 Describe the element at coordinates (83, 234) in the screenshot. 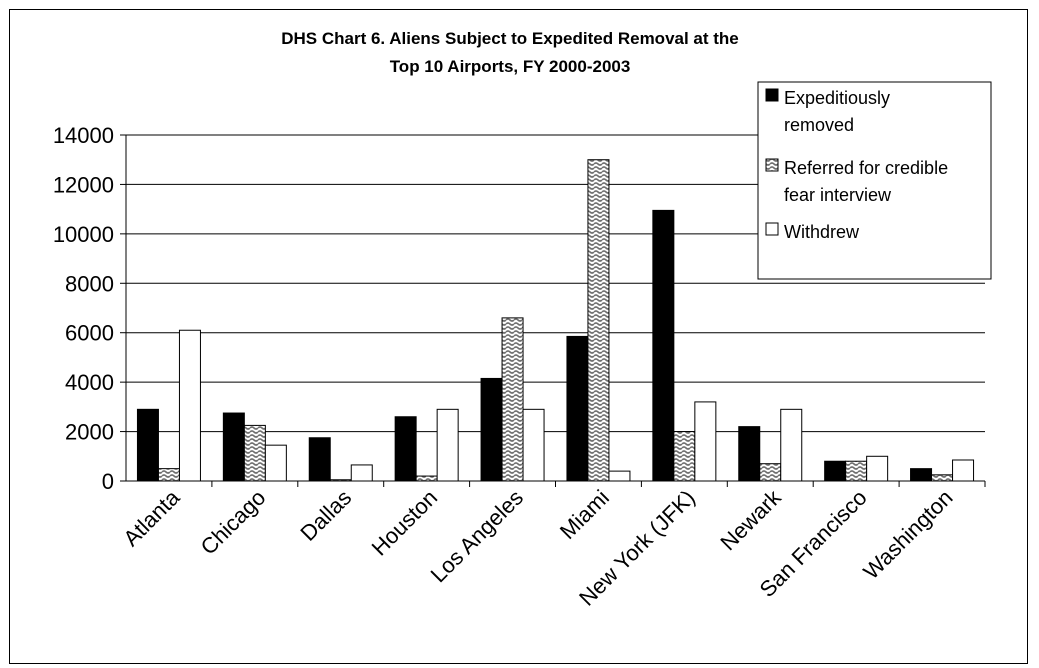

I see `y-tick-label: 10000` at that location.